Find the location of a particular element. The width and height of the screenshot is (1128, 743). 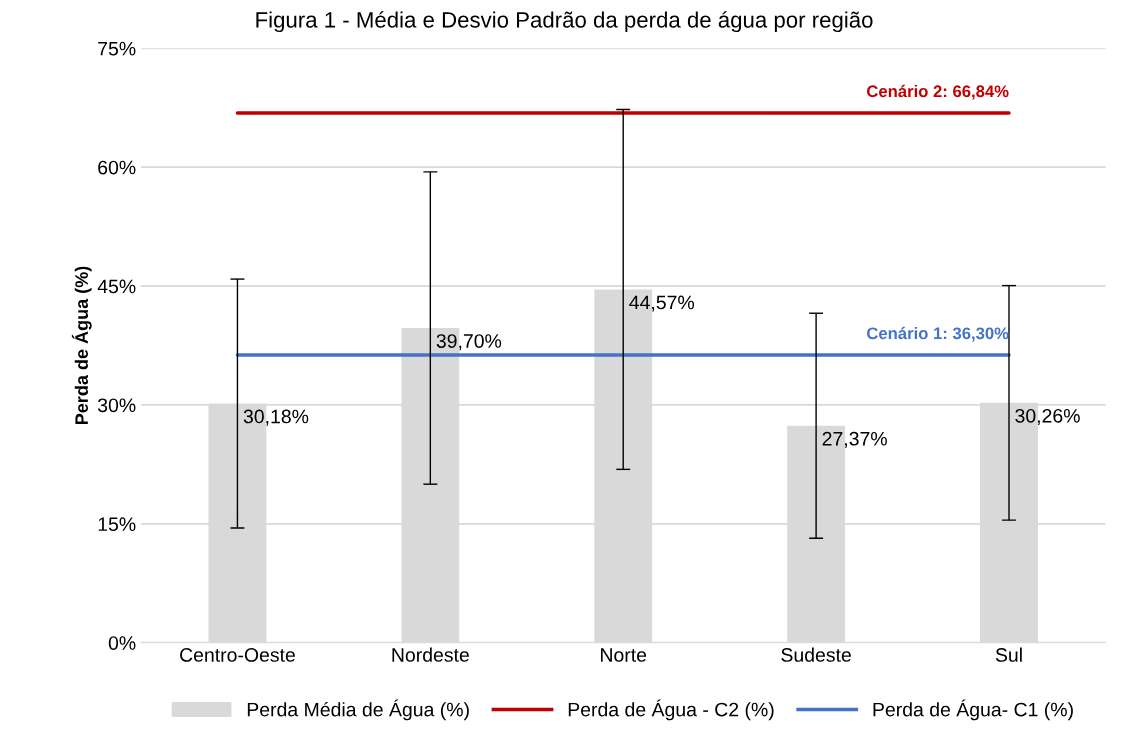

x-tick-label: Centro-Oeste is located at coordinates (237, 655).